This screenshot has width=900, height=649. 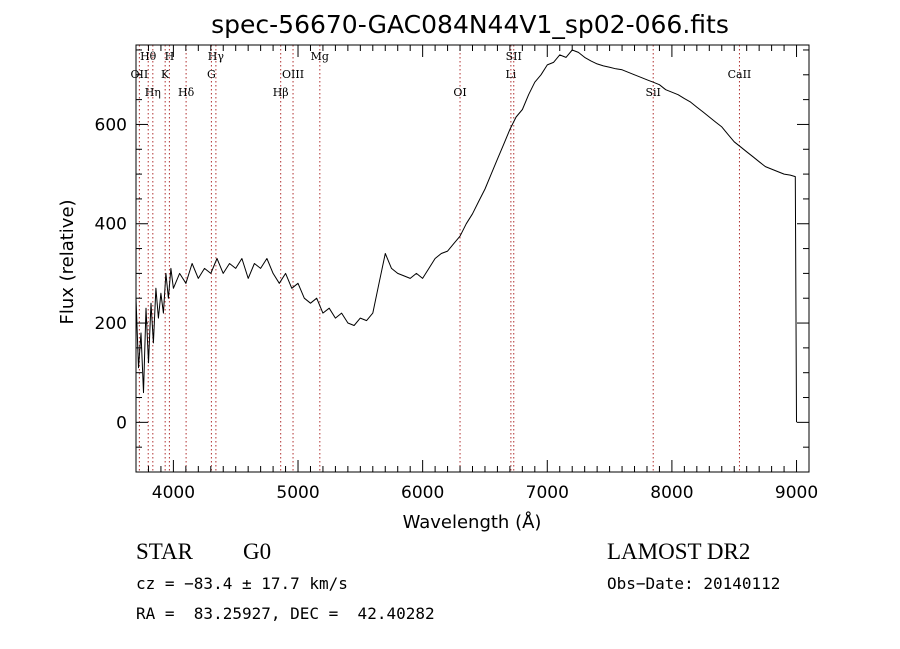 What do you see at coordinates (740, 74) in the screenshot?
I see `spectral-line-label: CaII` at bounding box center [740, 74].